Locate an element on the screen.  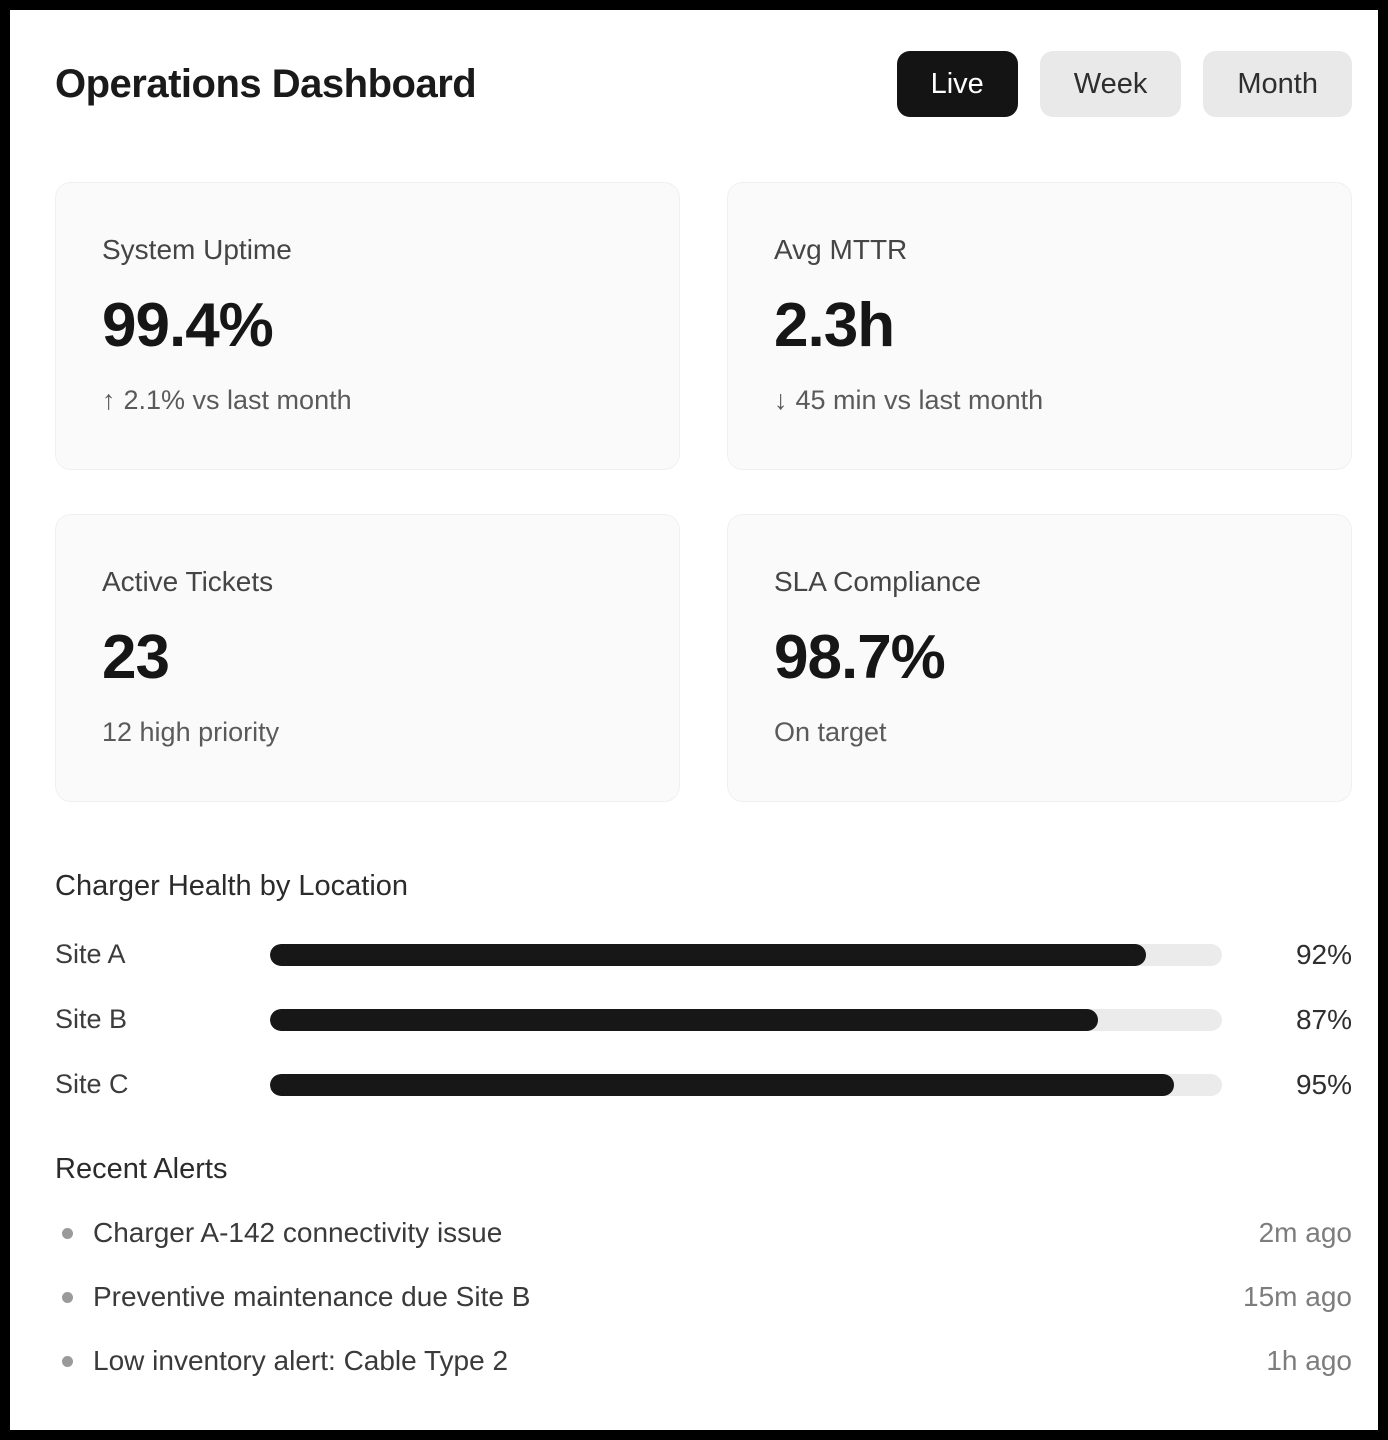
stat-trend-text: 45 min vs last month is located at coordinates (919, 400).